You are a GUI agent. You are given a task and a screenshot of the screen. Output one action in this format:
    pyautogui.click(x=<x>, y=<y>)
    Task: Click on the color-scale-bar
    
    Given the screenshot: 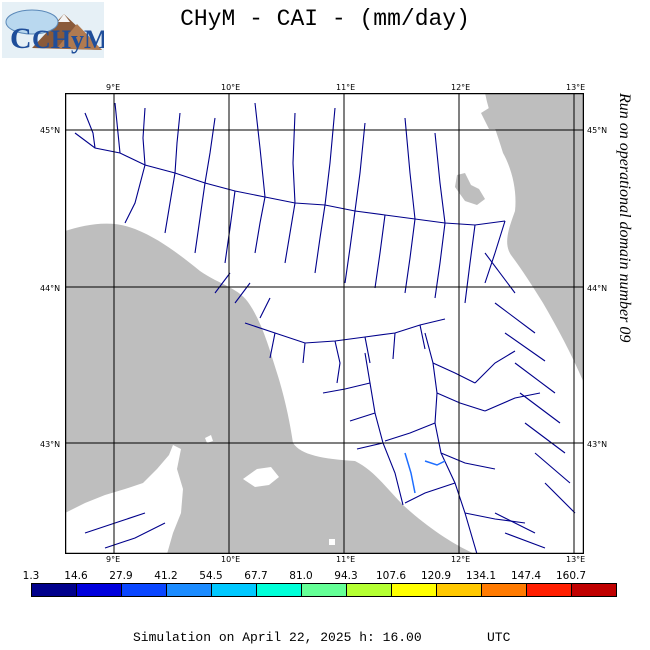 What is the action you would take?
    pyautogui.click(x=324, y=590)
    